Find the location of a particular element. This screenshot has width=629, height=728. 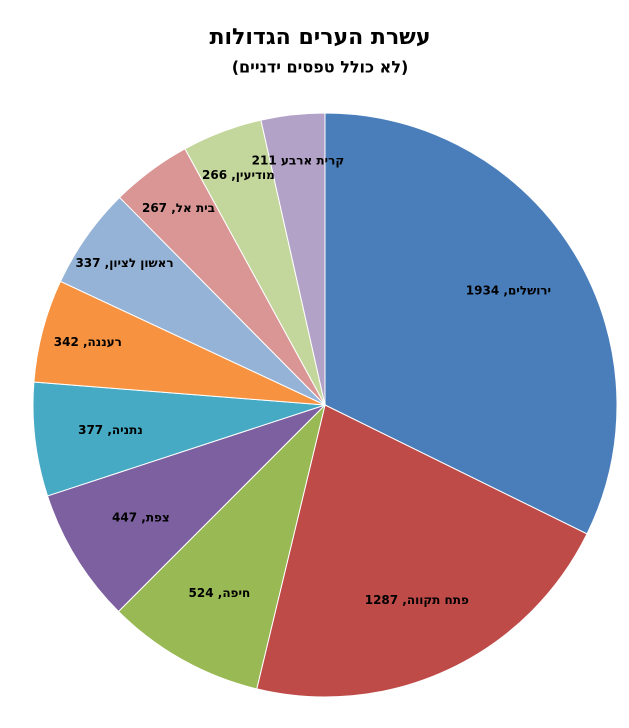

data-label: נתניה, 377 is located at coordinates (110, 430).